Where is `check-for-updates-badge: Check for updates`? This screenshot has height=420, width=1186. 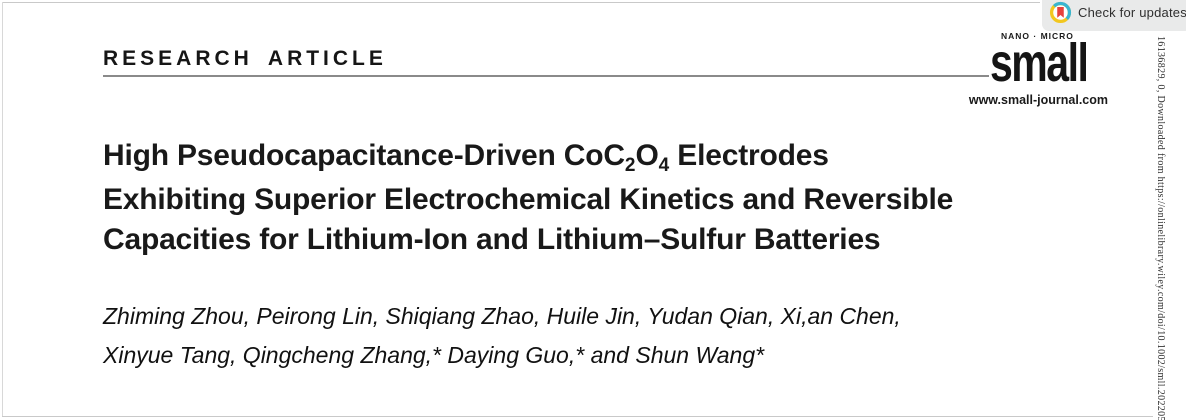
check-for-updates-badge: Check for updates is located at coordinates (1114, 15).